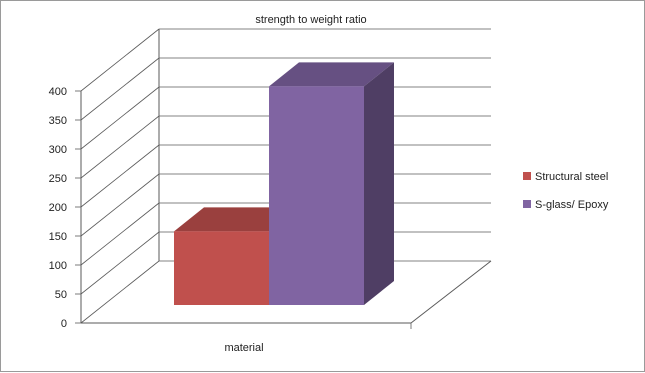  Describe the element at coordinates (451, 292) in the screenshot. I see `floor-right-edge` at that location.